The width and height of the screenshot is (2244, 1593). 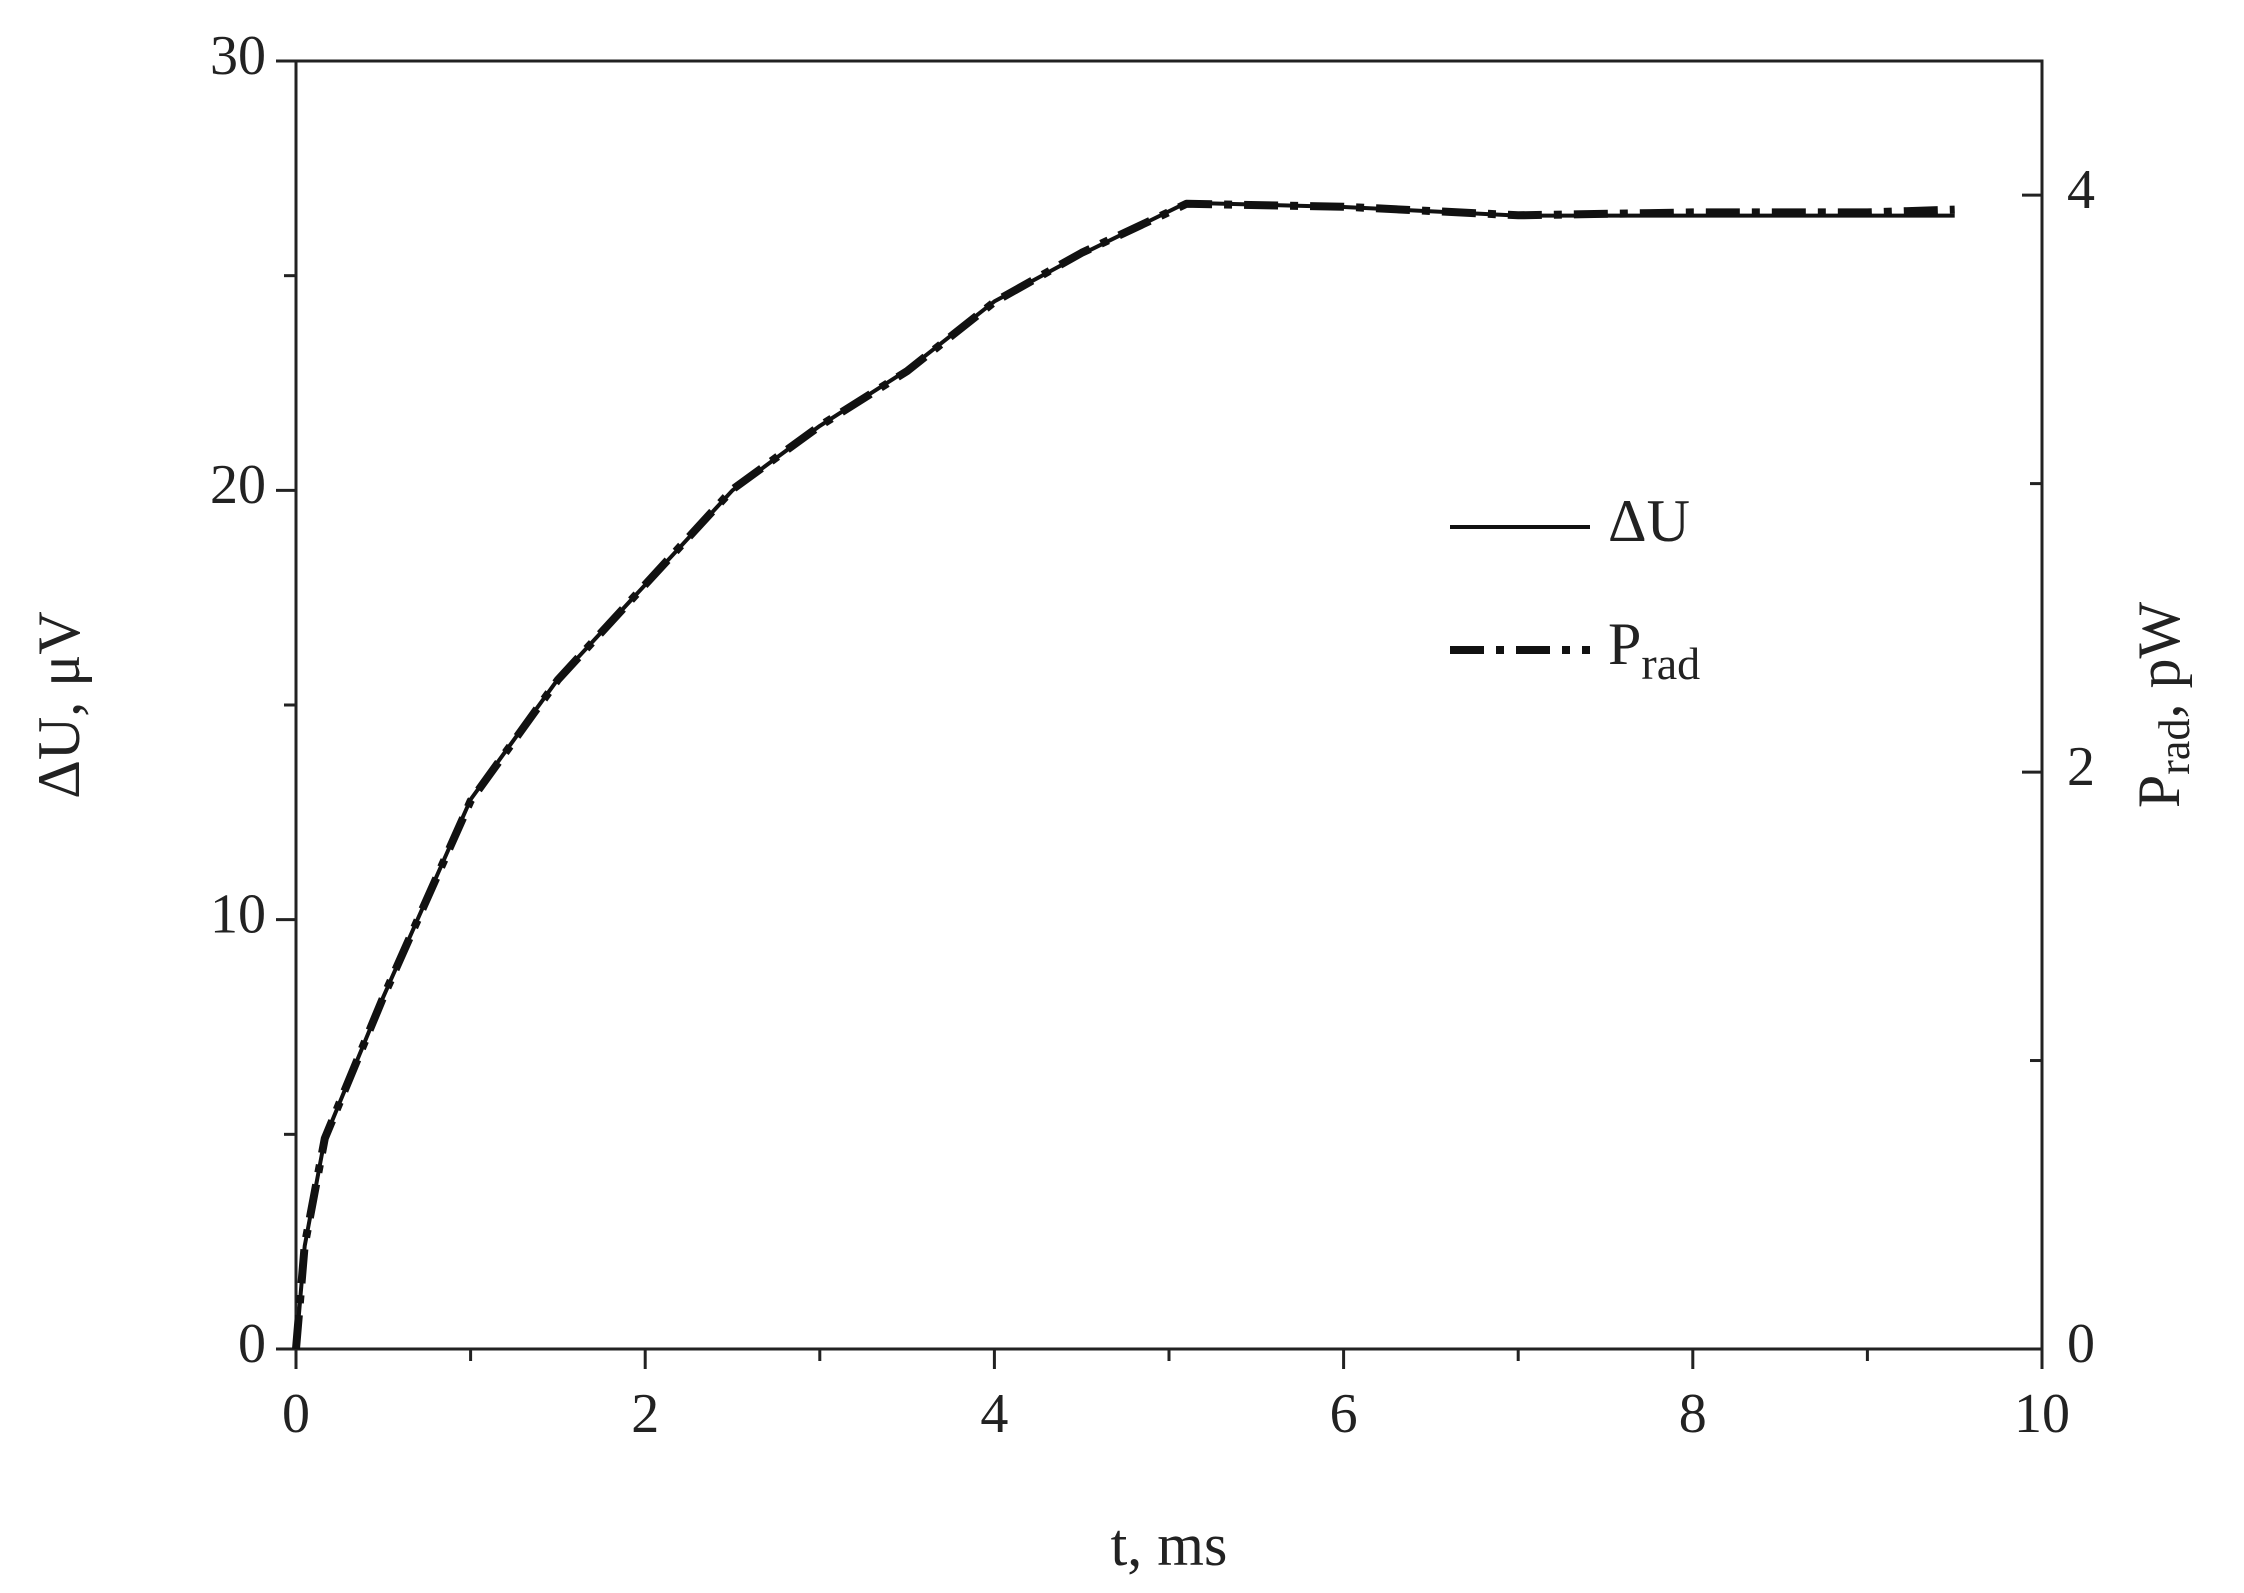 What do you see at coordinates (238, 915) in the screenshot?
I see `y-tick-label: 10` at bounding box center [238, 915].